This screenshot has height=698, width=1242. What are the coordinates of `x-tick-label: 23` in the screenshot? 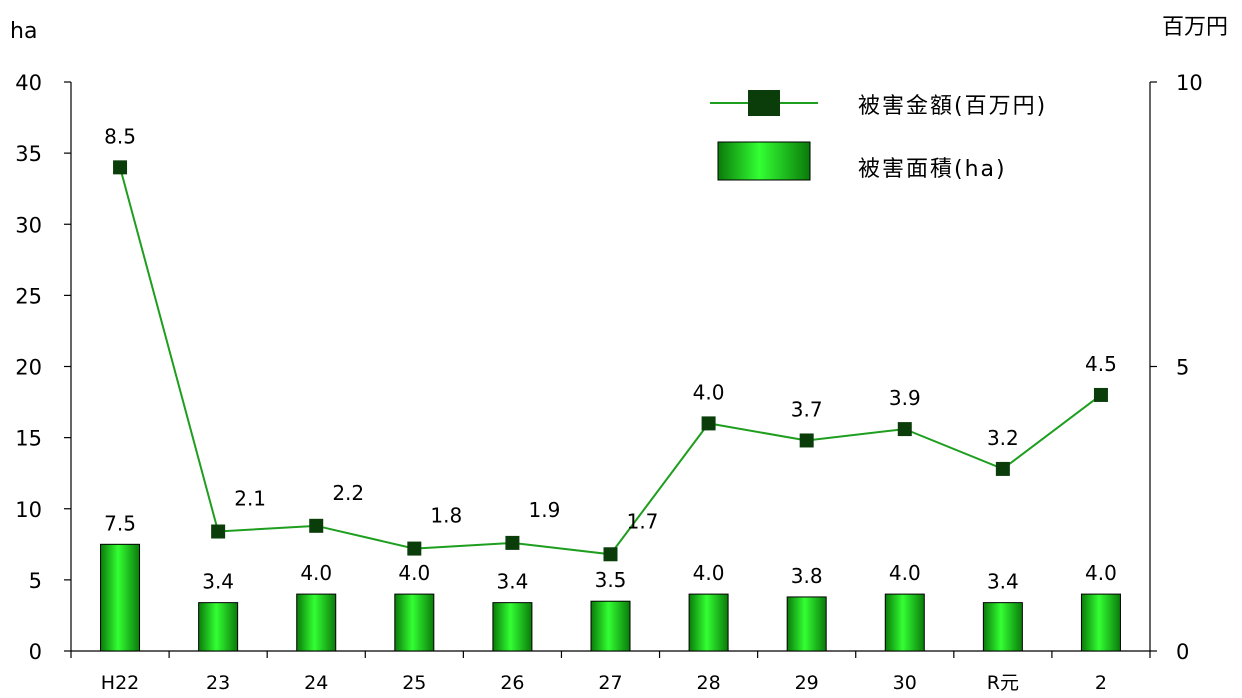 It's located at (218, 683).